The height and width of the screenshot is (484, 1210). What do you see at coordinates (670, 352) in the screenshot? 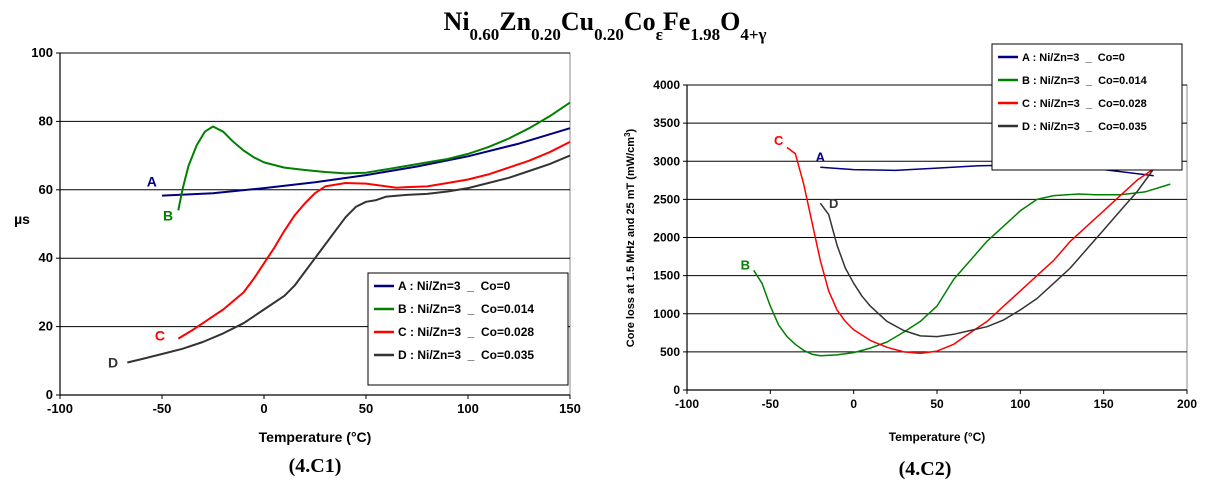
I see `y-tick-label: 500` at bounding box center [670, 352].